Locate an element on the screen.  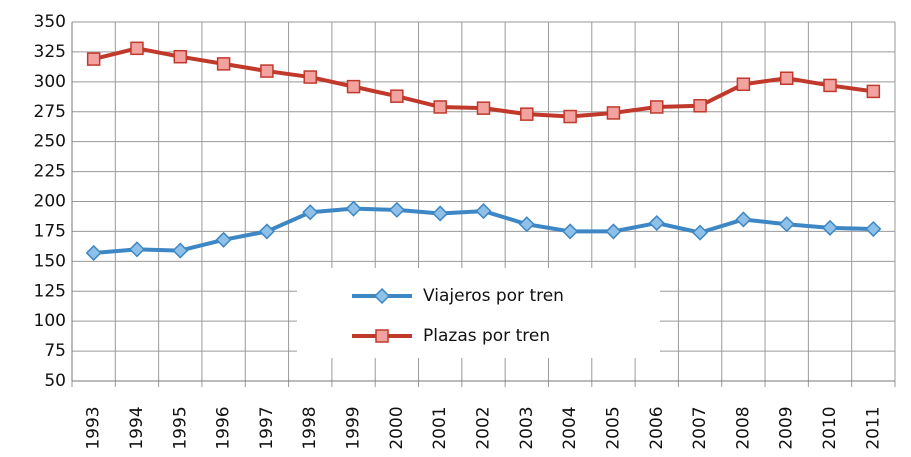
legend-label: Plazas por tren is located at coordinates (486, 336).